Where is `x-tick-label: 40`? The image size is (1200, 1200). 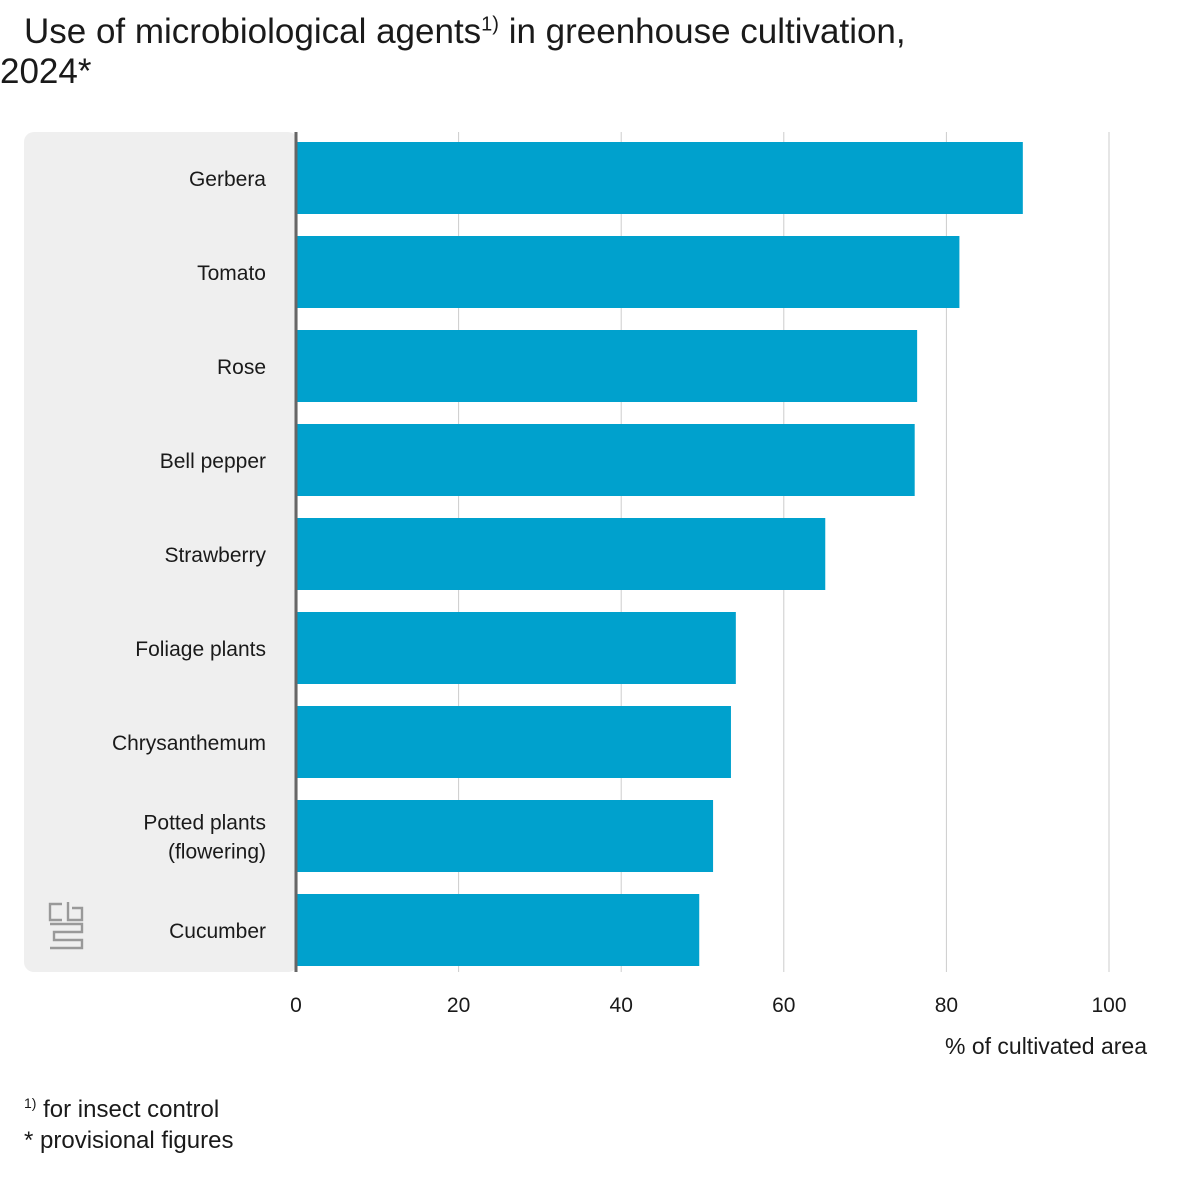 x-tick-label: 40 is located at coordinates (621, 1005).